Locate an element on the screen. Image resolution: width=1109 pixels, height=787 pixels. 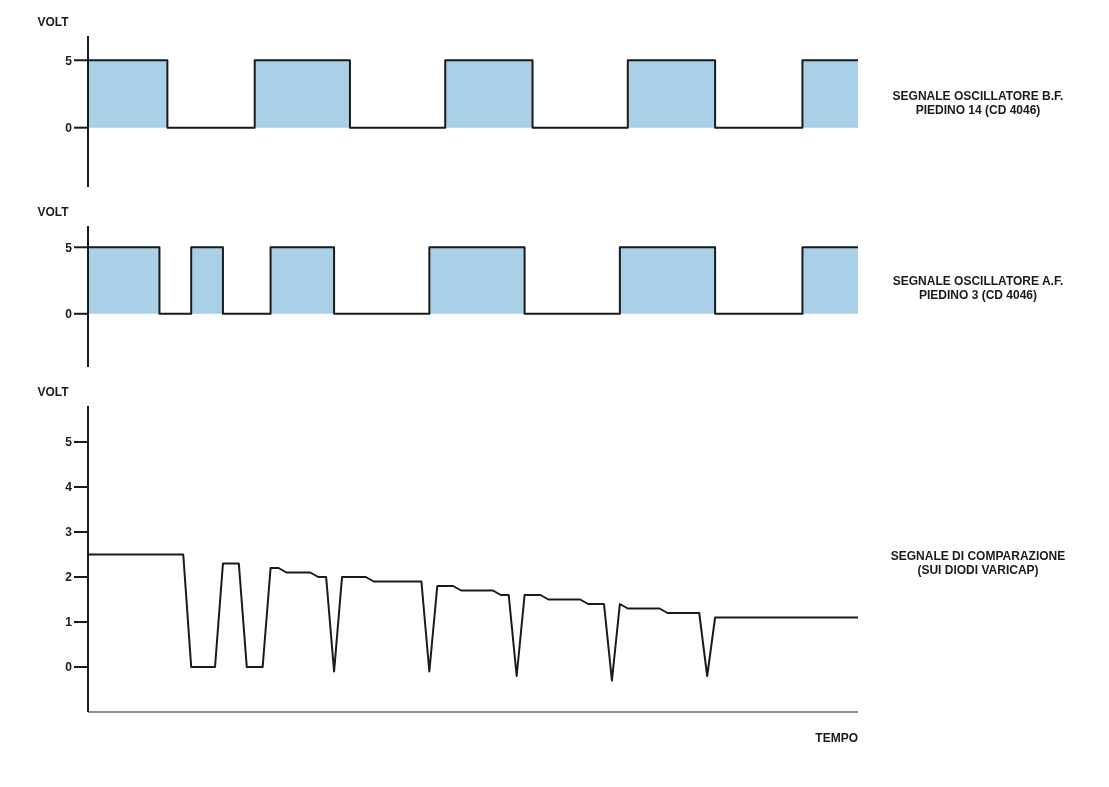
text: SEGNALE OSCILLATORE B.F. PIEDINO 14 (CD 4046) is located at coordinates (978, 103).